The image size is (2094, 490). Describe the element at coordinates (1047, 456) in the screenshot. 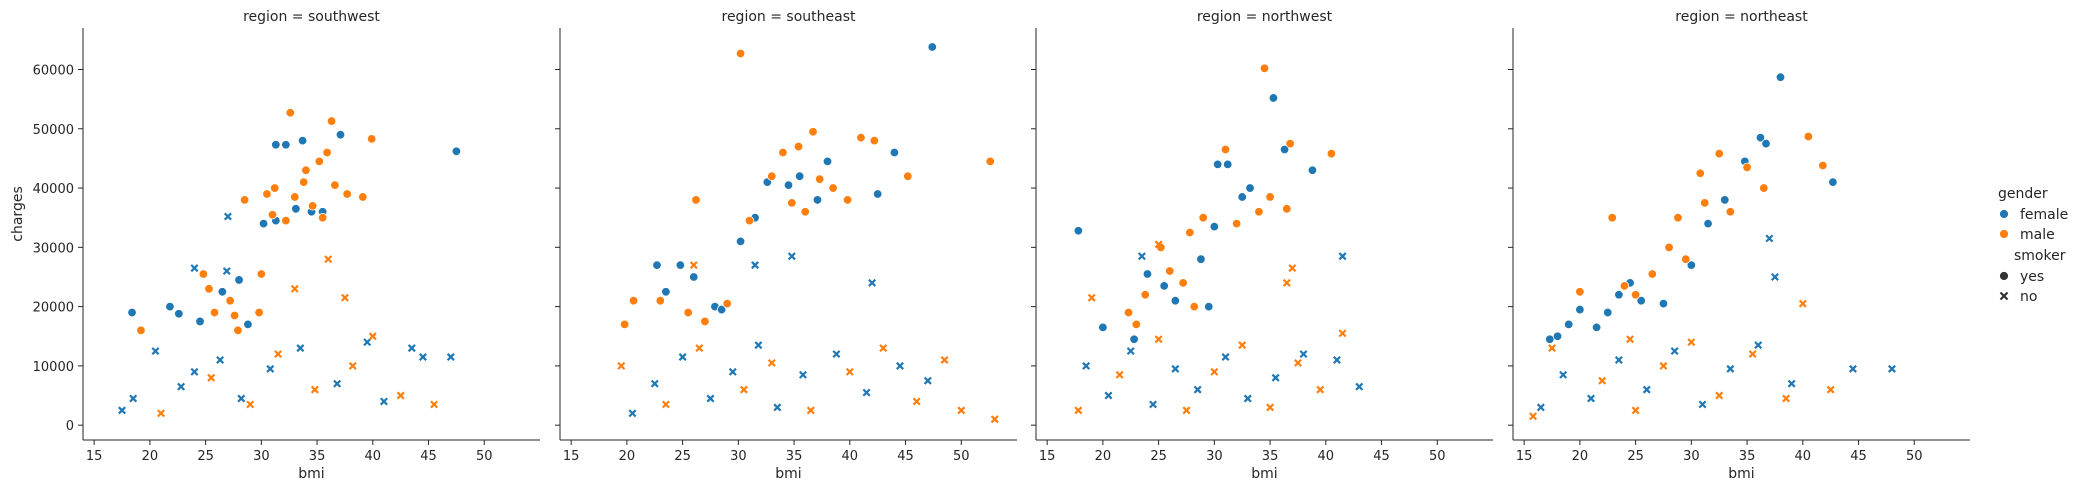

I see `x-tick-label: 15` at that location.